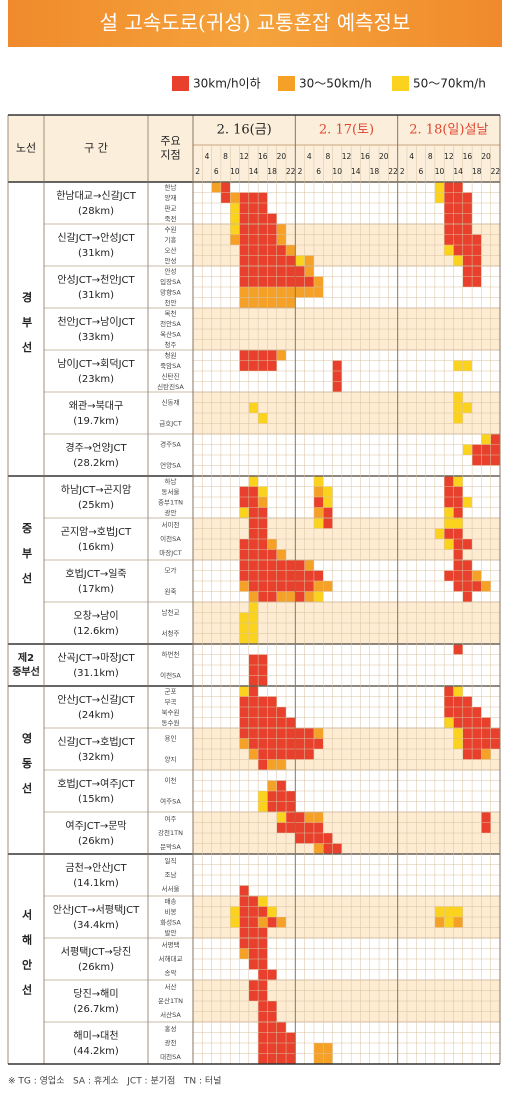  What do you see at coordinates (255, 23) in the screenshot?
I see `title: 설 고속도로(귀성) 교통혼잡 예측정보` at bounding box center [255, 23].